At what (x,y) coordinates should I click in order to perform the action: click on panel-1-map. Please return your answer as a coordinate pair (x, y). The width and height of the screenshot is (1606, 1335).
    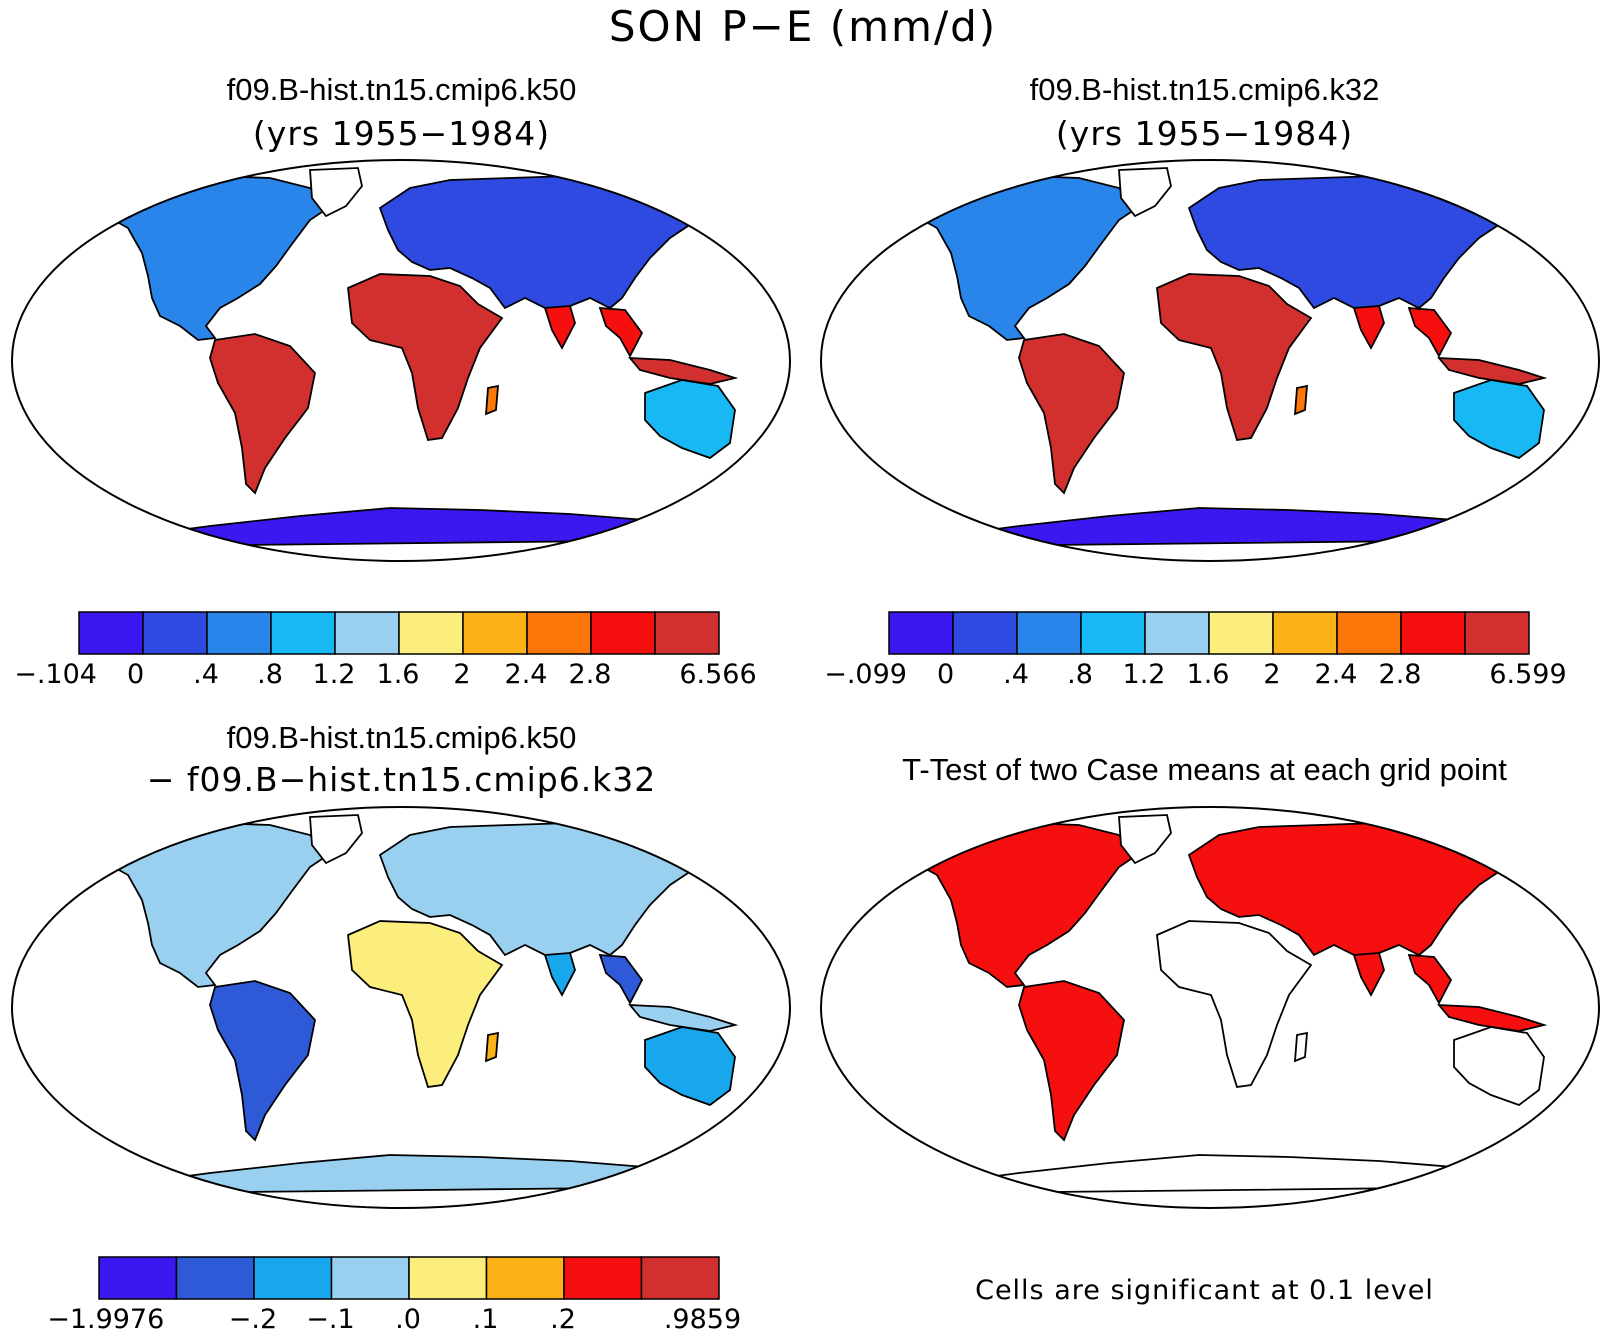
    Looking at the image, I should click on (401, 360).